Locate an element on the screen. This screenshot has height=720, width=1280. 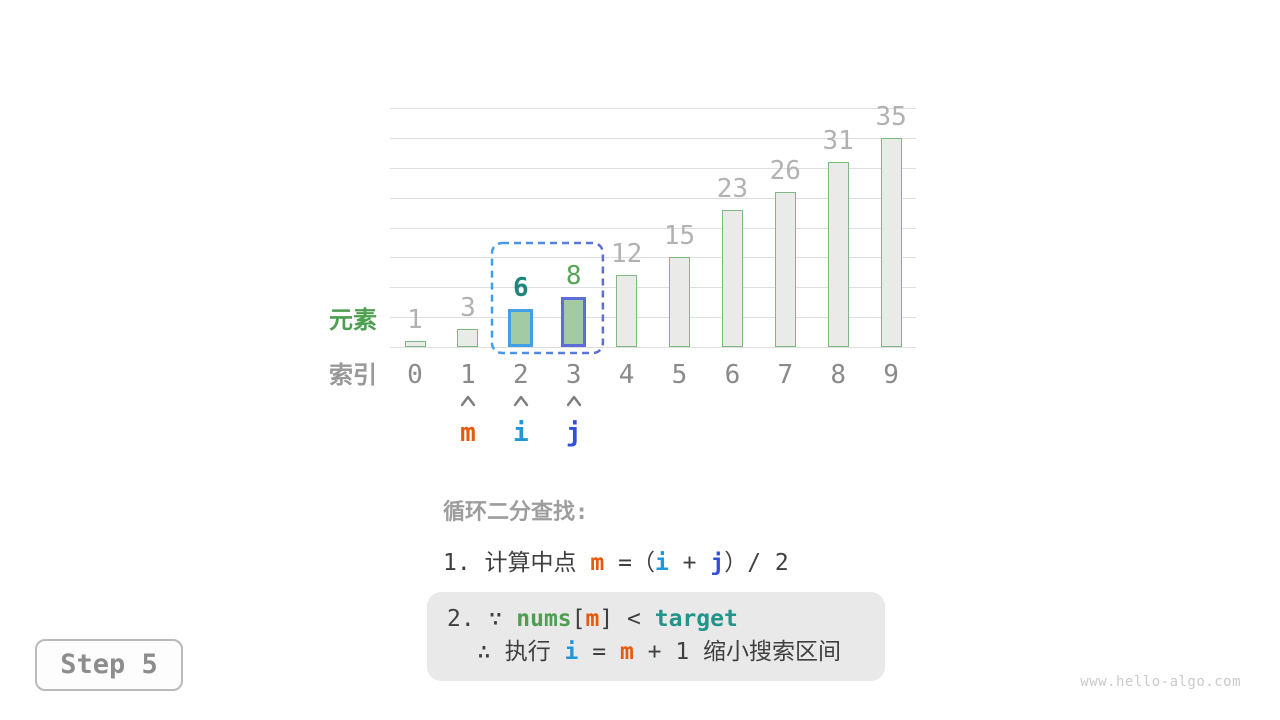
text-segment: ∴ 执行 is located at coordinates (521, 652).